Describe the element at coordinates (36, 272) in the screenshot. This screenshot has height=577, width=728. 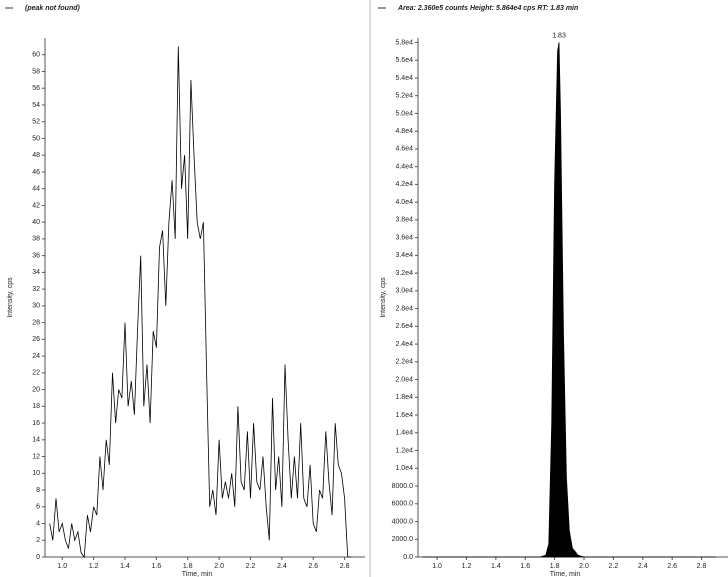
I see `y-tick-label: 34` at that location.